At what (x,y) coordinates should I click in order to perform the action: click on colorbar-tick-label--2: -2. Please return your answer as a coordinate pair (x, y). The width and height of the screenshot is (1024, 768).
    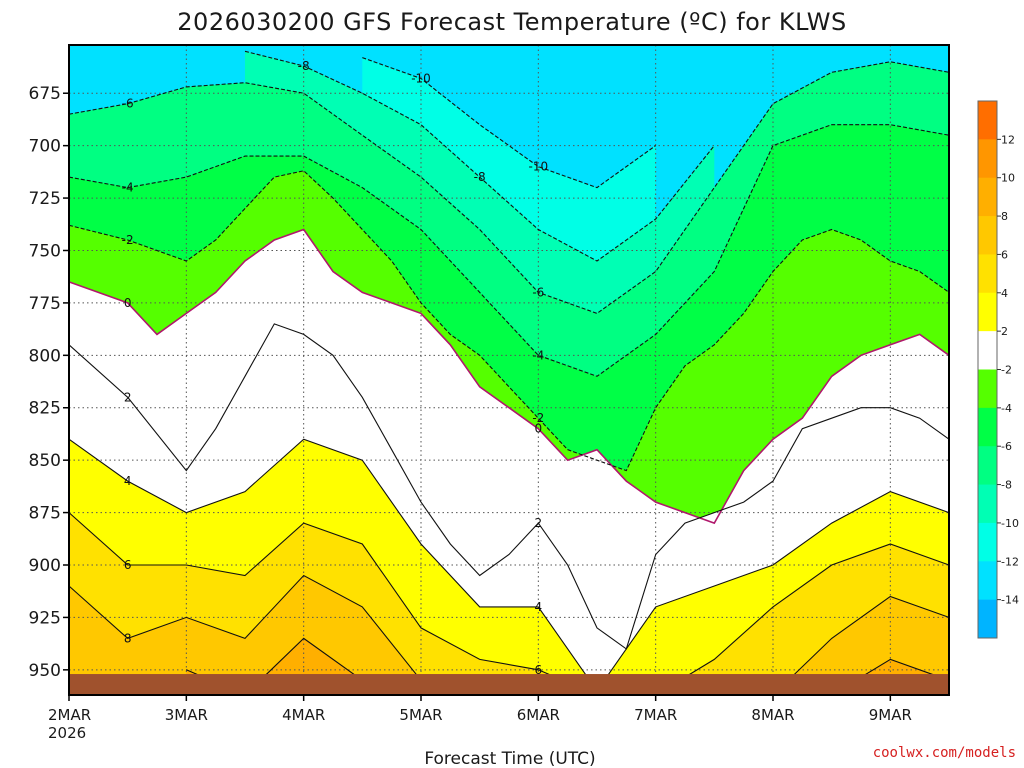
    Looking at the image, I should click on (1006, 370).